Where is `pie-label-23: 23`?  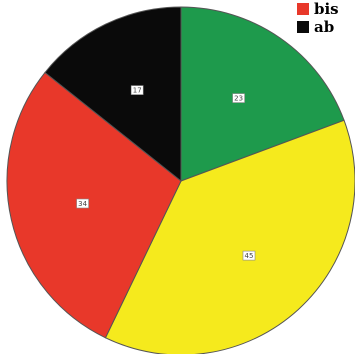 pie-label-23: 23 is located at coordinates (238, 98).